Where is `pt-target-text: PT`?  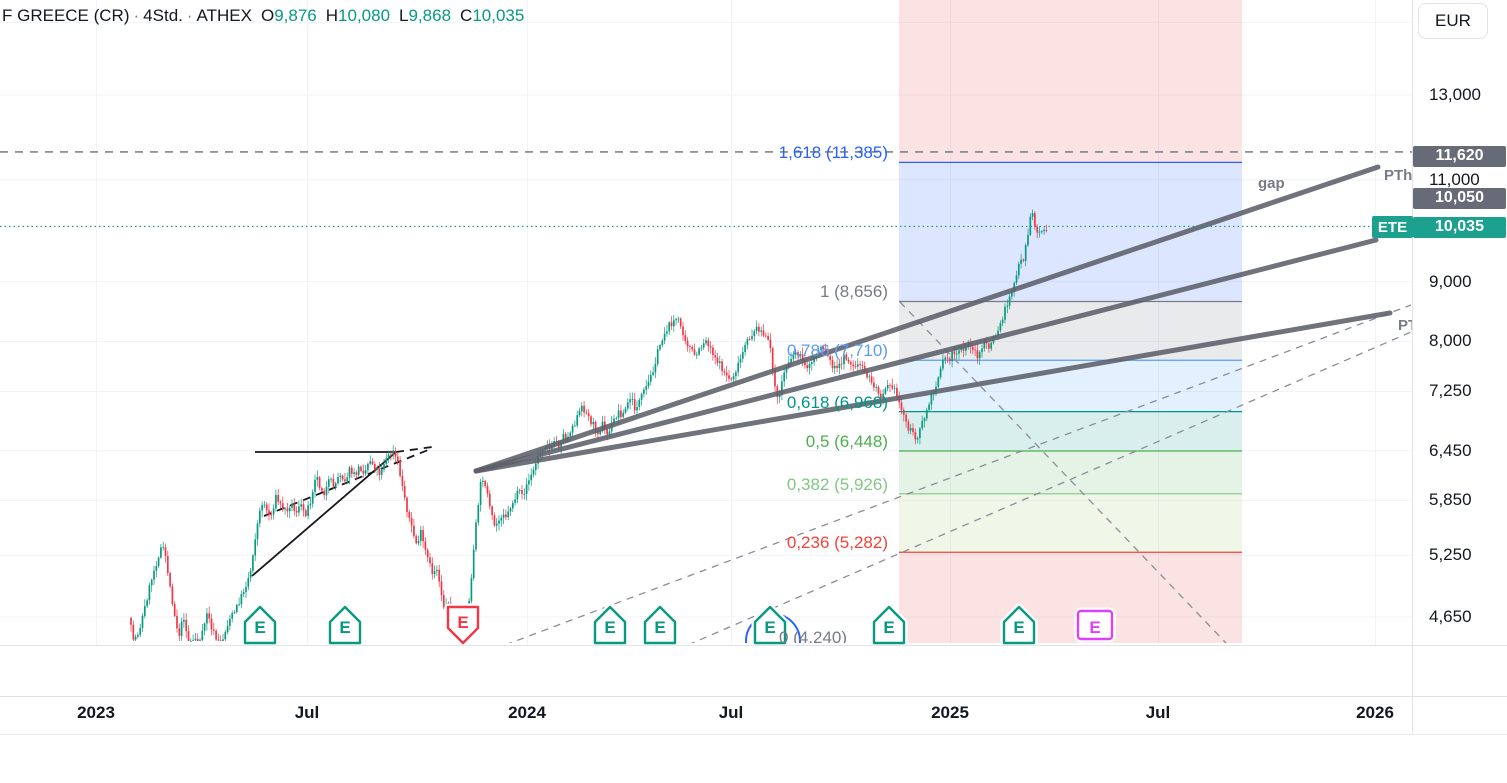
pt-target-text: PT is located at coordinates (1405, 325).